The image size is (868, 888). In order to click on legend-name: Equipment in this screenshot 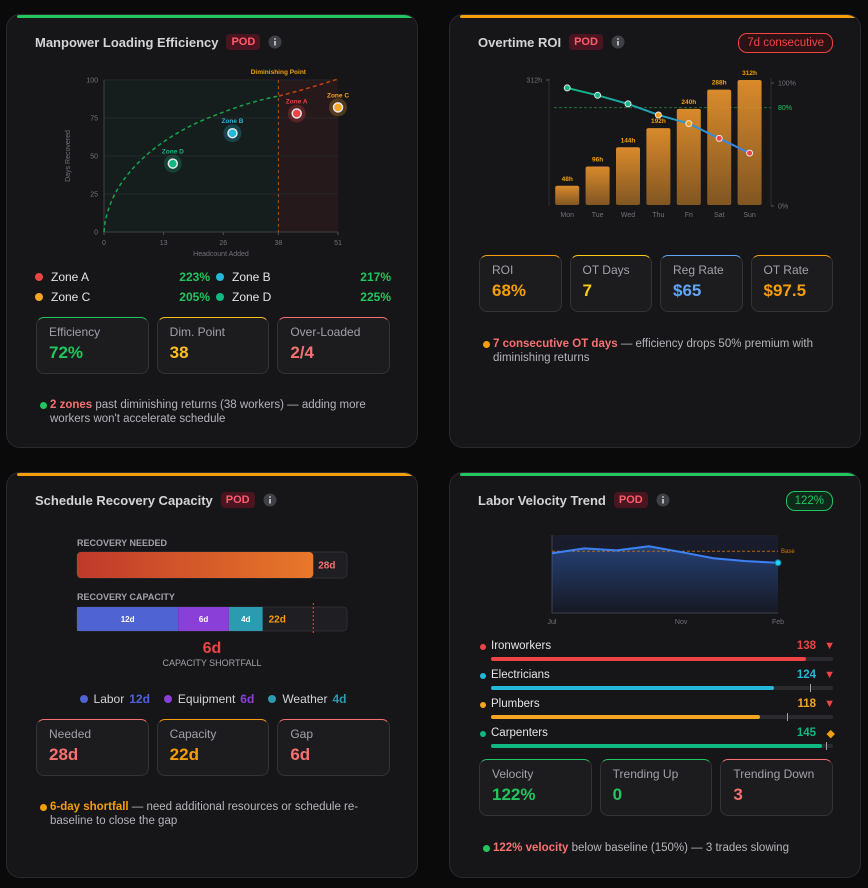, I will do `click(206, 699)`.